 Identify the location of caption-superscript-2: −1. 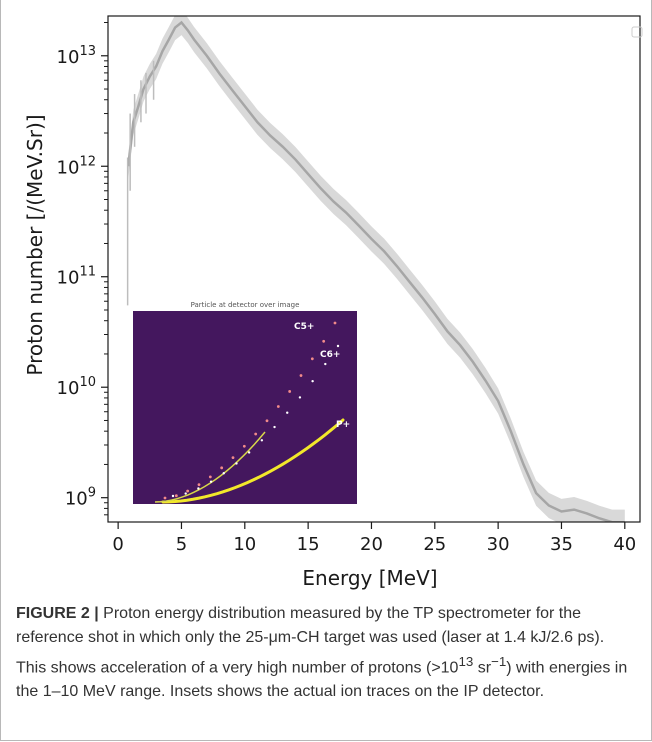
(499, 661).